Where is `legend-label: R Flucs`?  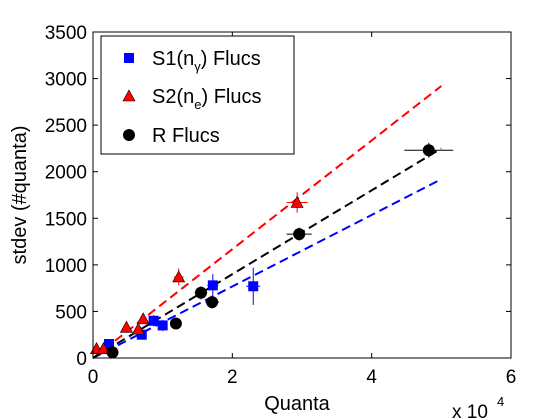
legend-label: R Flucs is located at coordinates (186, 136).